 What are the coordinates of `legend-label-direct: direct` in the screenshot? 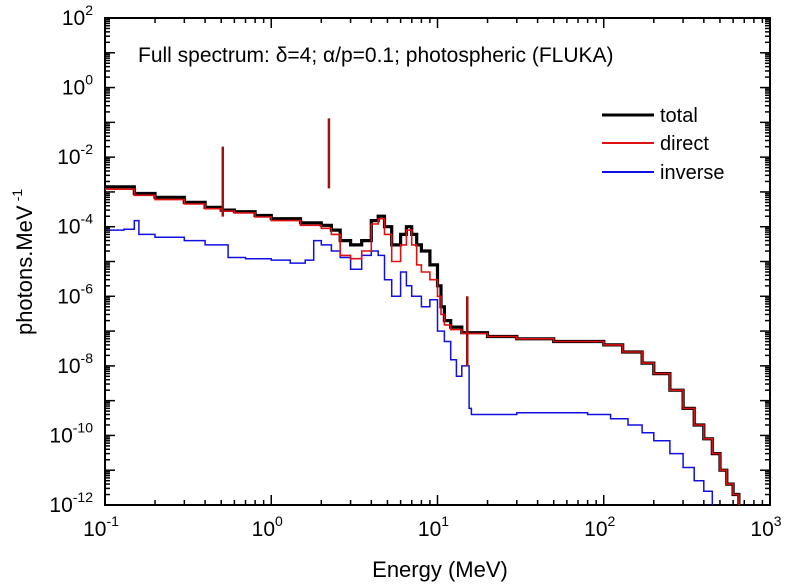 It's located at (684, 144).